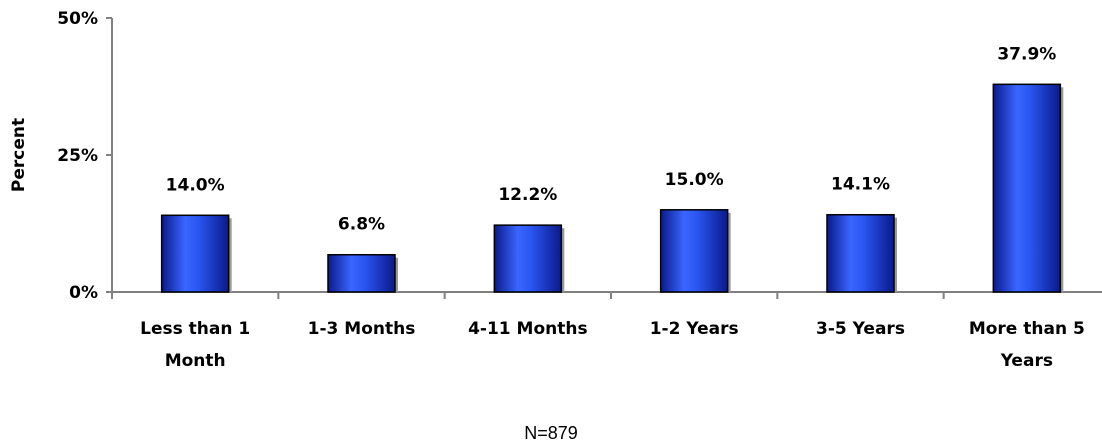 This screenshot has height=446, width=1102. I want to click on bar-value-label: 12.2%, so click(527, 195).